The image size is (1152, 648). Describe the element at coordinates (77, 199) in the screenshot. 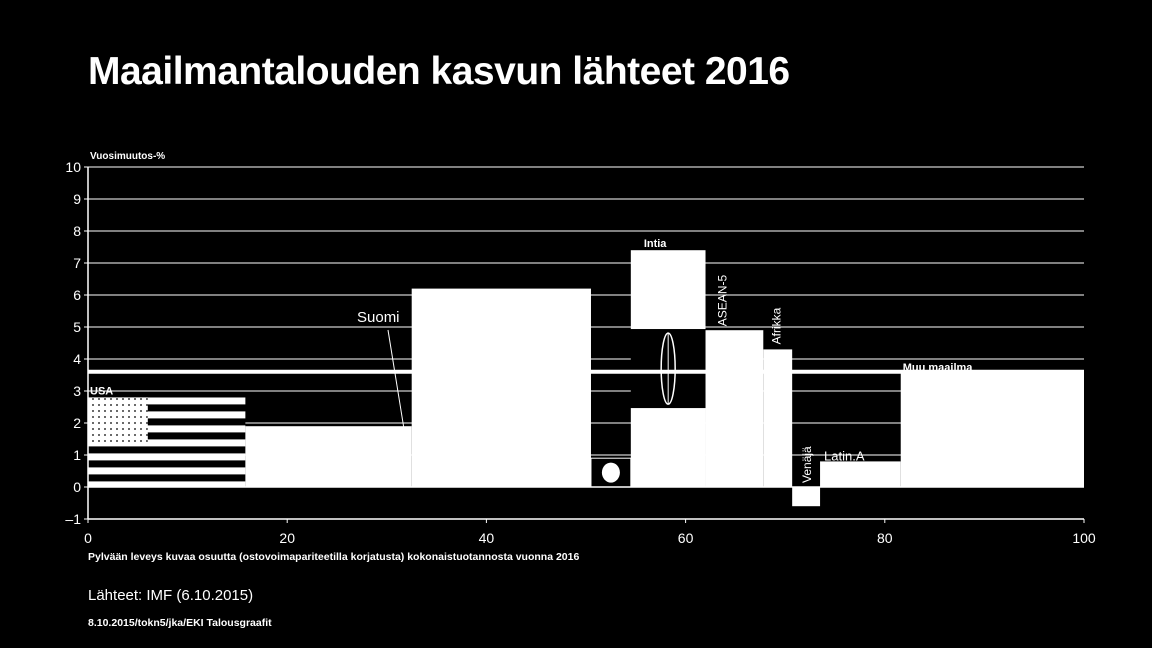

I see `y-tick-label: 9` at that location.